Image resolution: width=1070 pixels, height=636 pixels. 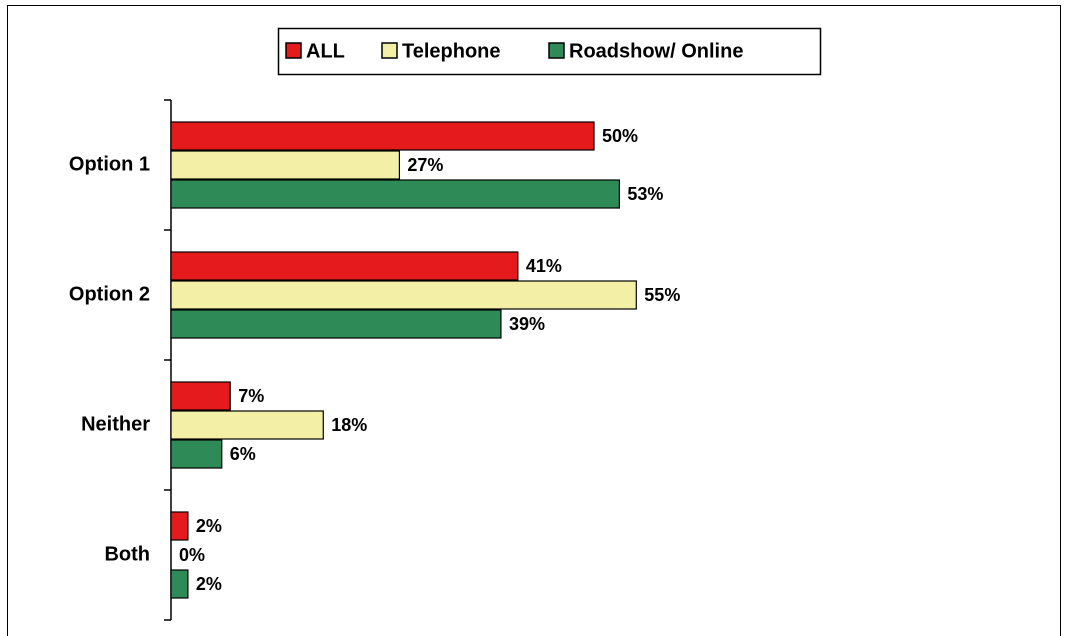 I want to click on data-label: 55%, so click(x=662, y=295).